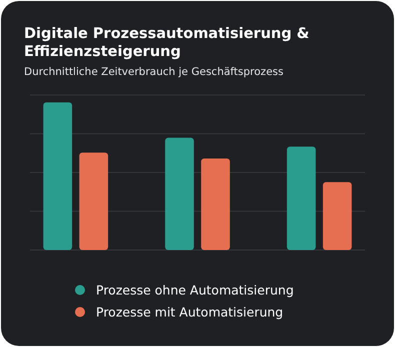 The height and width of the screenshot is (347, 395). I want to click on legend-label: Prozesse ohne Automatisierung, so click(195, 290).